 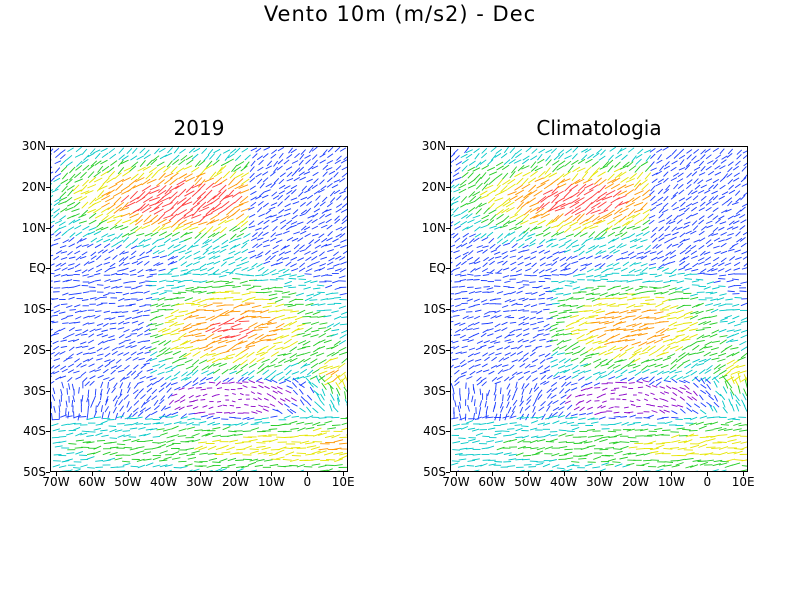 I want to click on lon-label: 40W, so click(x=564, y=482).